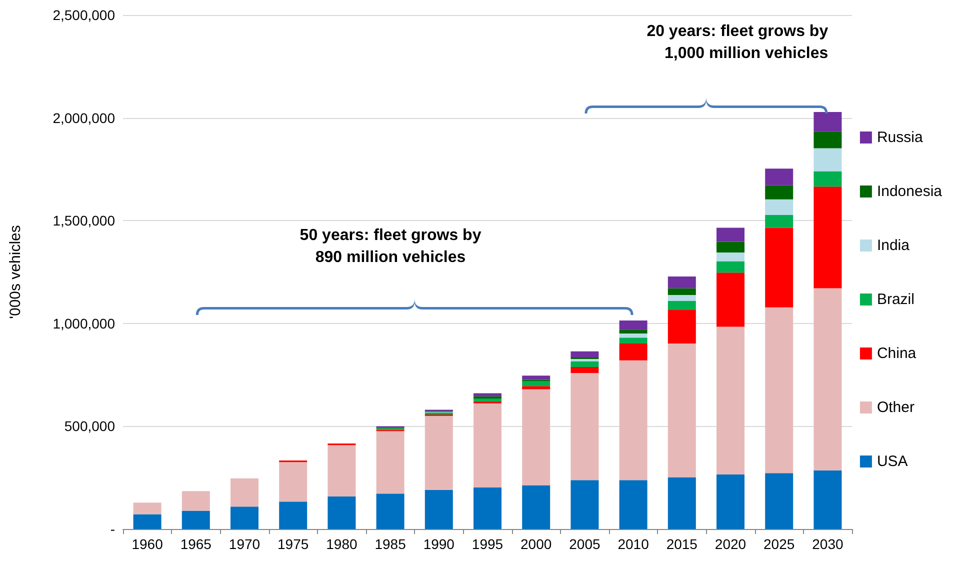 The image size is (957, 561). I want to click on x-tick-label: 1965, so click(196, 544).